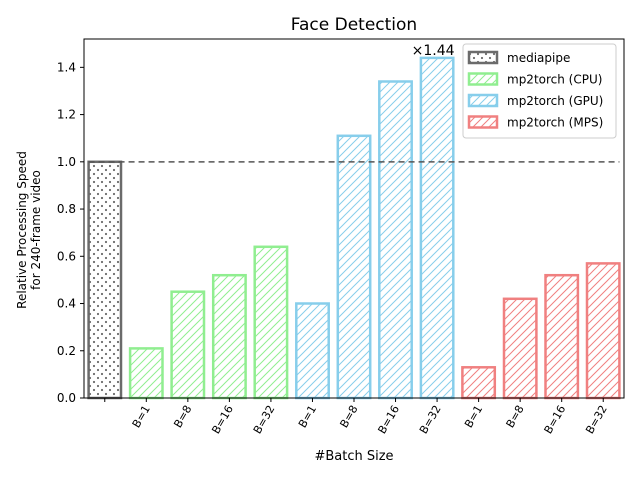  What do you see at coordinates (66, 162) in the screenshot?
I see `y-tick-label: 1.0` at bounding box center [66, 162].